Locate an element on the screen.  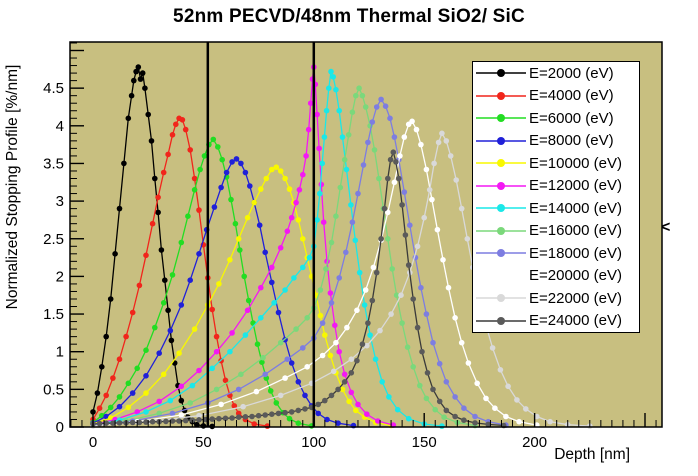
legend-item: E=16000 (eV) is located at coordinates (556, 231).